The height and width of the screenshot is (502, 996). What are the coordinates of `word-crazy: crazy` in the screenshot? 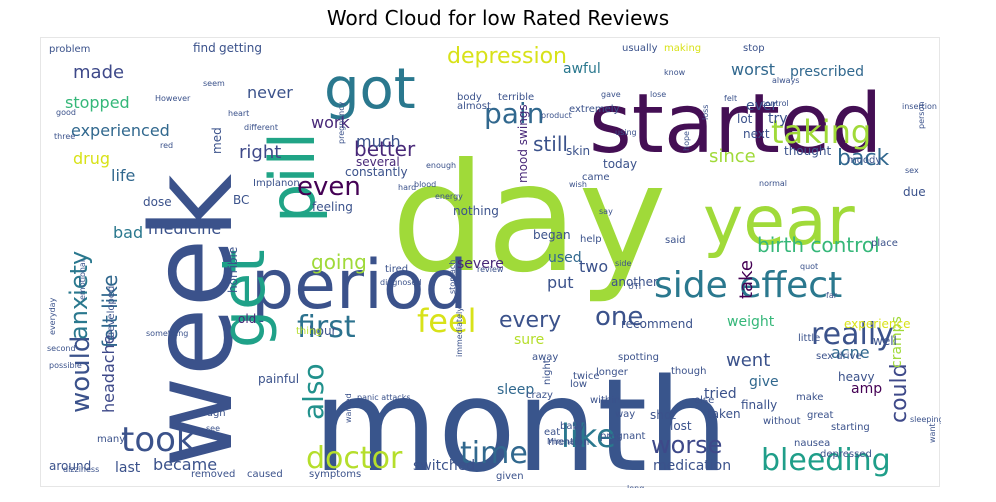 It's located at (539, 395).